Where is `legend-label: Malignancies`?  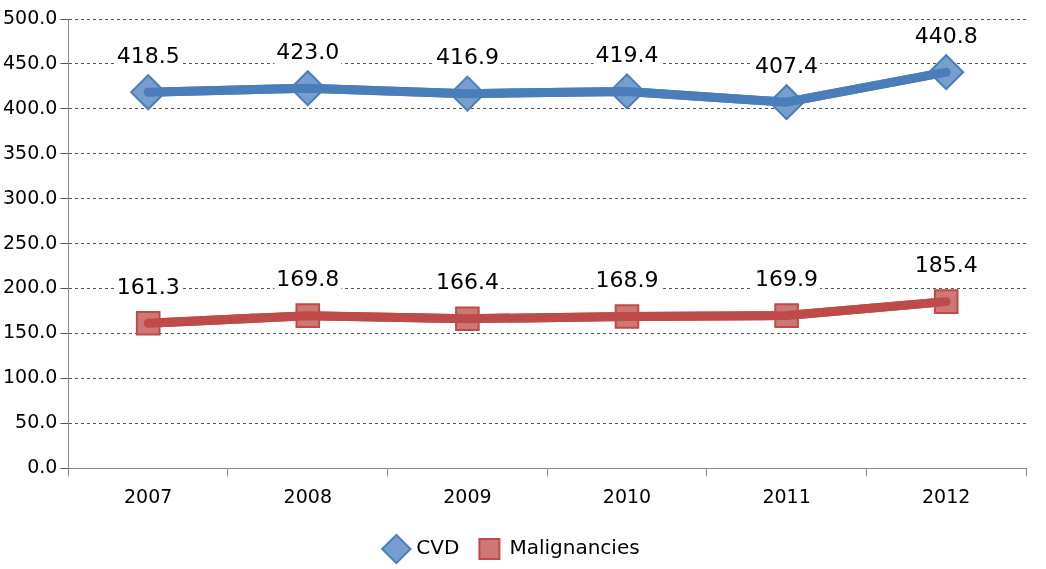 legend-label: Malignancies is located at coordinates (574, 547).